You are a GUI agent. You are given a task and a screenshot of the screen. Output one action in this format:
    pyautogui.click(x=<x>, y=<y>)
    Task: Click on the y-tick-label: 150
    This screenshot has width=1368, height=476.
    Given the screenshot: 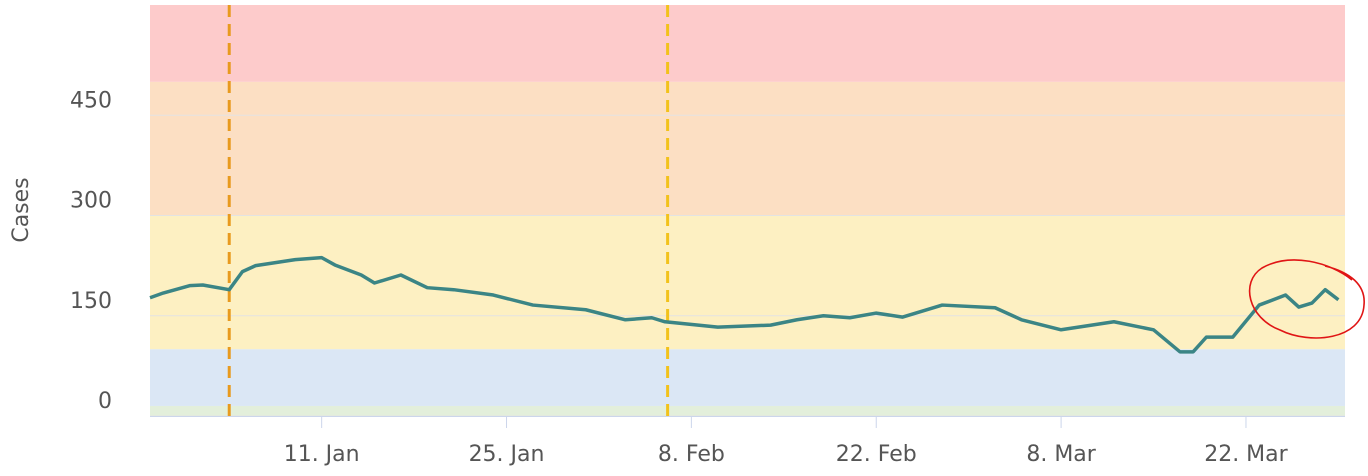 What is the action you would take?
    pyautogui.click(x=91, y=301)
    